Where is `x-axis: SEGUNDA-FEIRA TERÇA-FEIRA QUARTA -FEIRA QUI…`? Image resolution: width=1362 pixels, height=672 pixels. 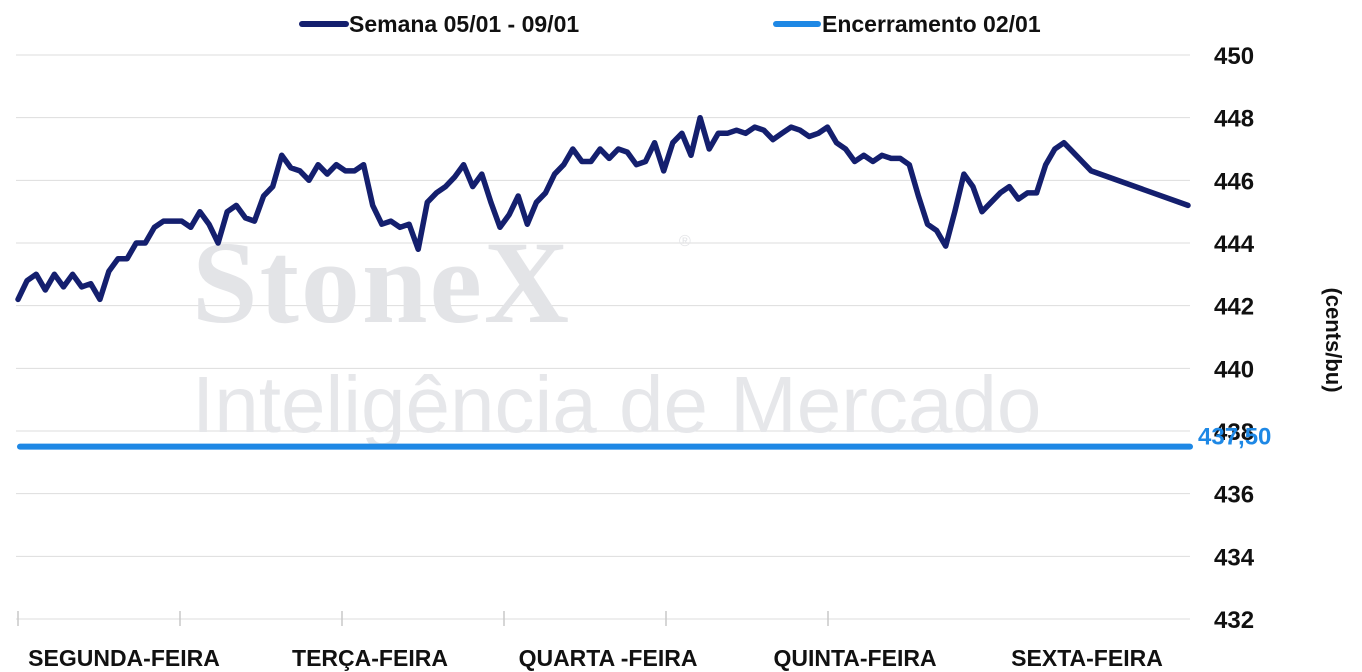
x-axis: SEGUNDA-FEIRA TERÇA-FEIRA QUARTA -FEIRA QUI… is located at coordinates (590, 641).